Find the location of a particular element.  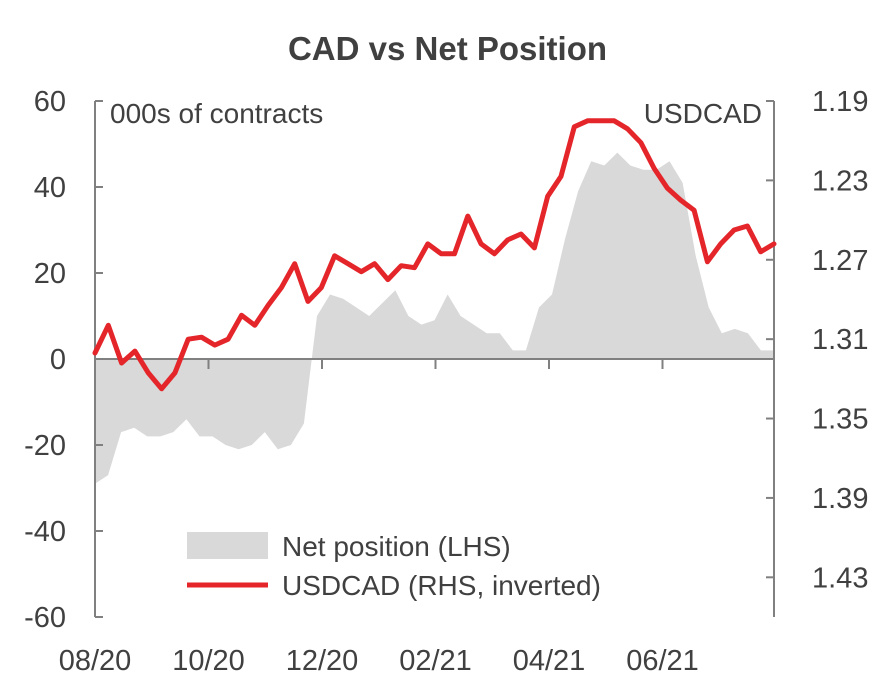

left-tick-label: 60 is located at coordinates (50, 102).